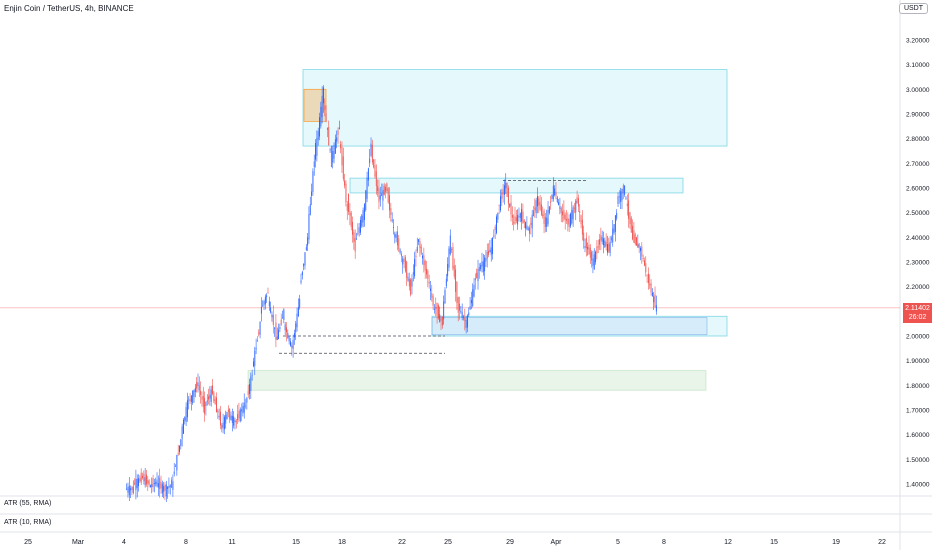  Describe the element at coordinates (918, 460) in the screenshot. I see `y-tick-label: 1.50000` at that location.